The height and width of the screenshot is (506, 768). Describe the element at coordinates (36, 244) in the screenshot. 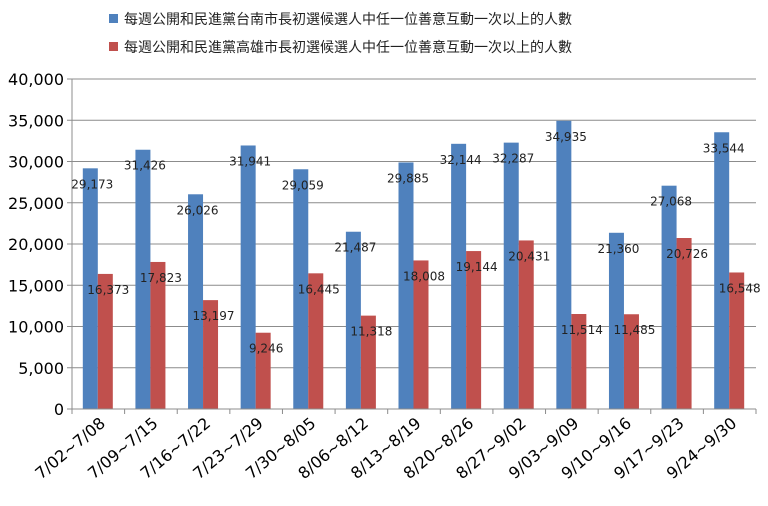

I see `y-tick-label: 20,000` at that location.